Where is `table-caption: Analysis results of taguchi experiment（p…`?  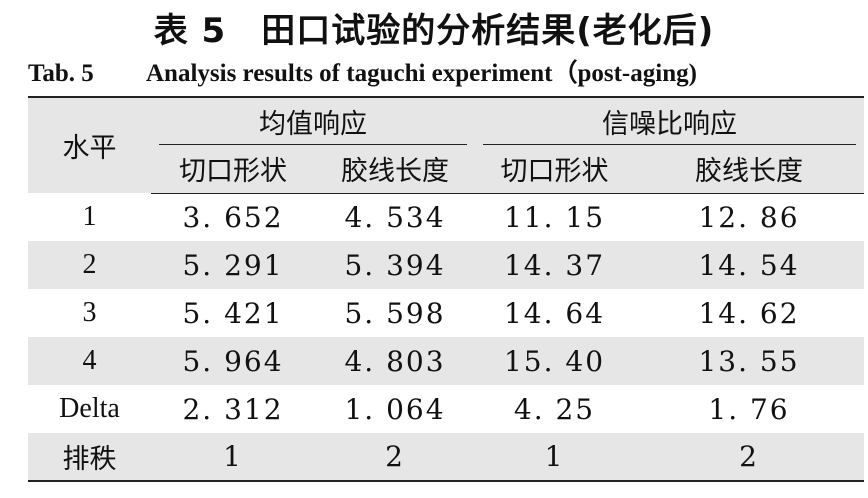 table-caption: Analysis results of taguchi experiment（p… is located at coordinates (421, 73).